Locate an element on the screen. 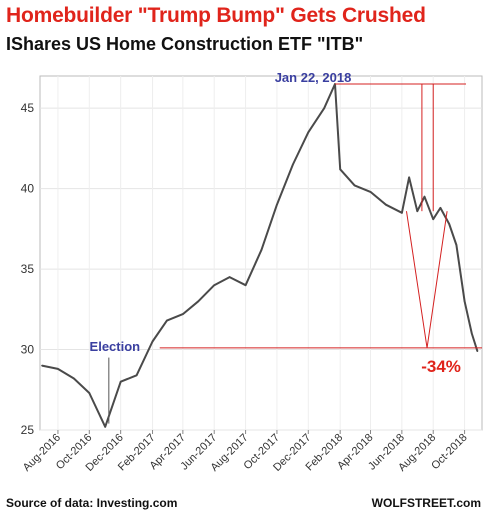  y-tick-label: 40 is located at coordinates (28, 189).